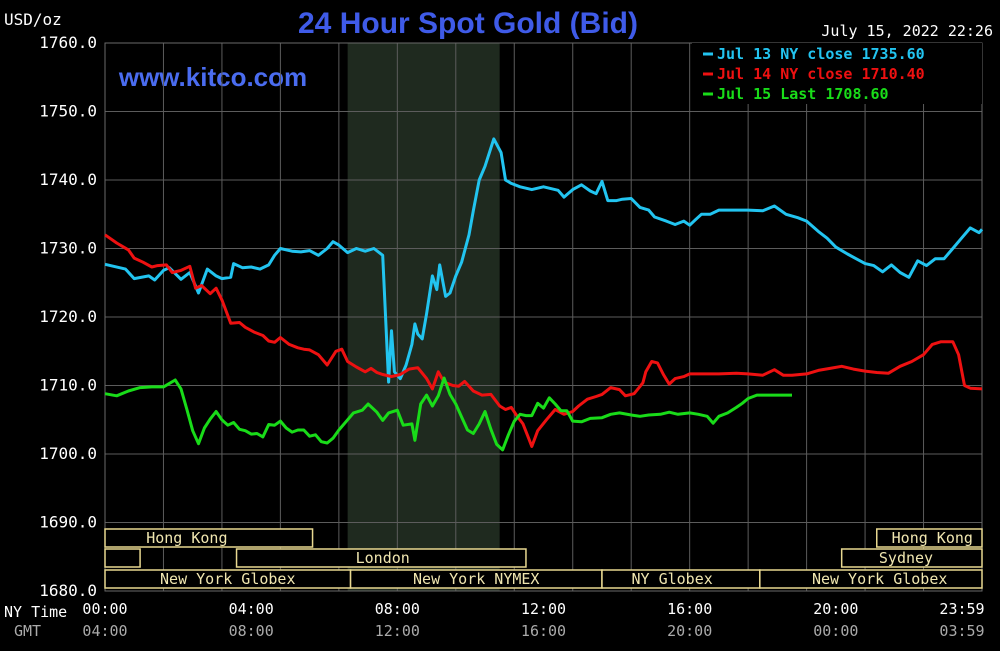 This screenshot has height=651, width=1000. Describe the element at coordinates (68, 522) in the screenshot. I see `y-tick-label: 1690.0` at that location.